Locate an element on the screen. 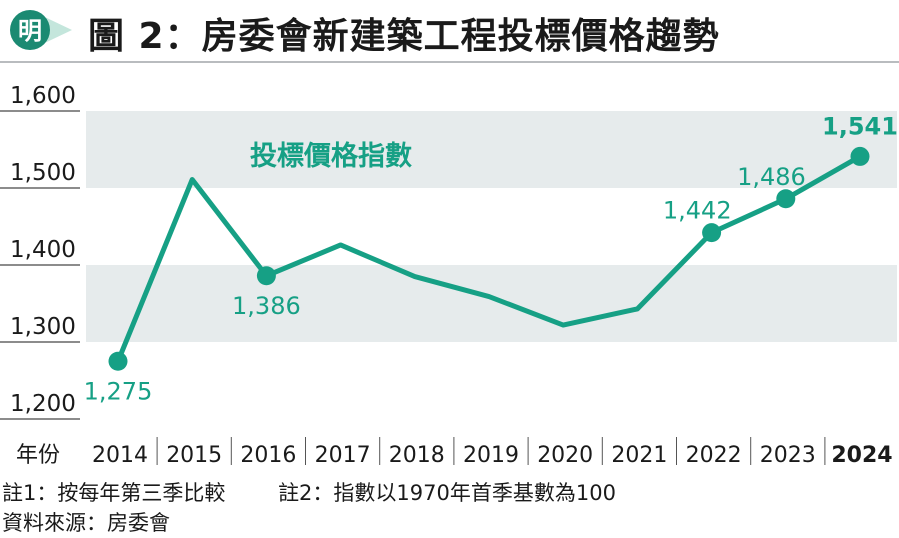 This screenshot has width=899, height=538. data-label-2014: 1,275 is located at coordinates (118, 391).